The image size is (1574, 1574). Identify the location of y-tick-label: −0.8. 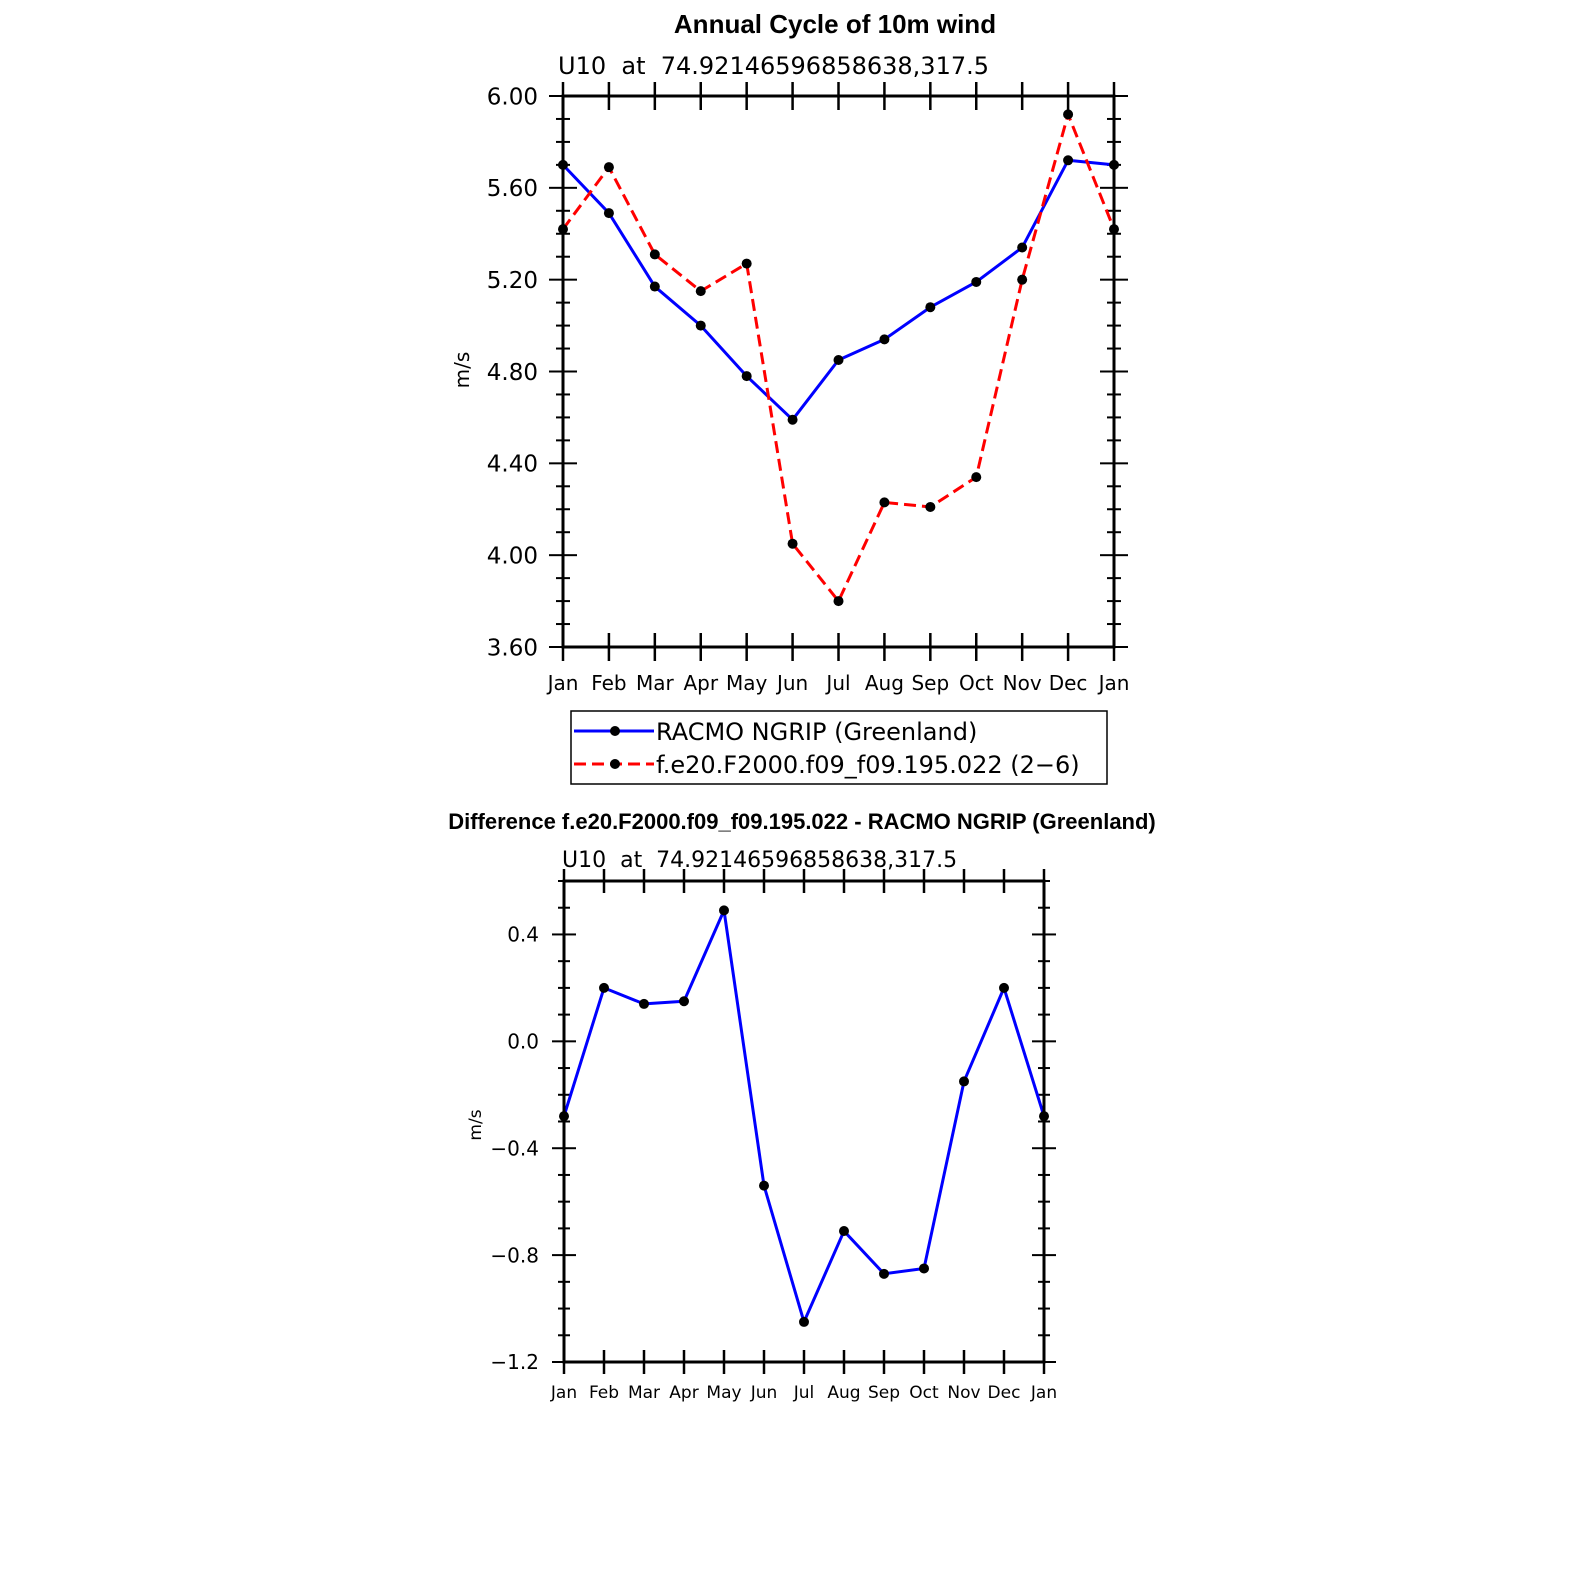
(514, 1255).